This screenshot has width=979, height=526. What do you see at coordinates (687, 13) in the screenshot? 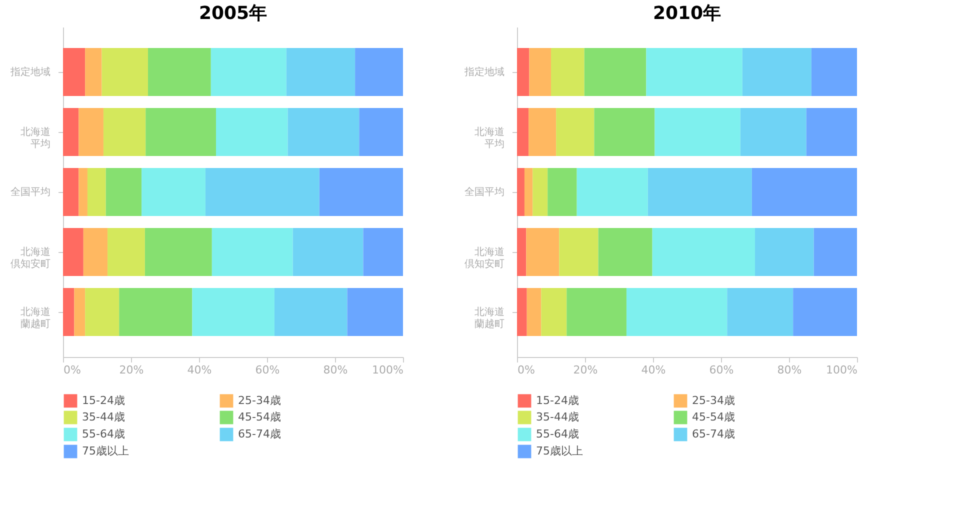
I see `chart-title: 2010年` at bounding box center [687, 13].